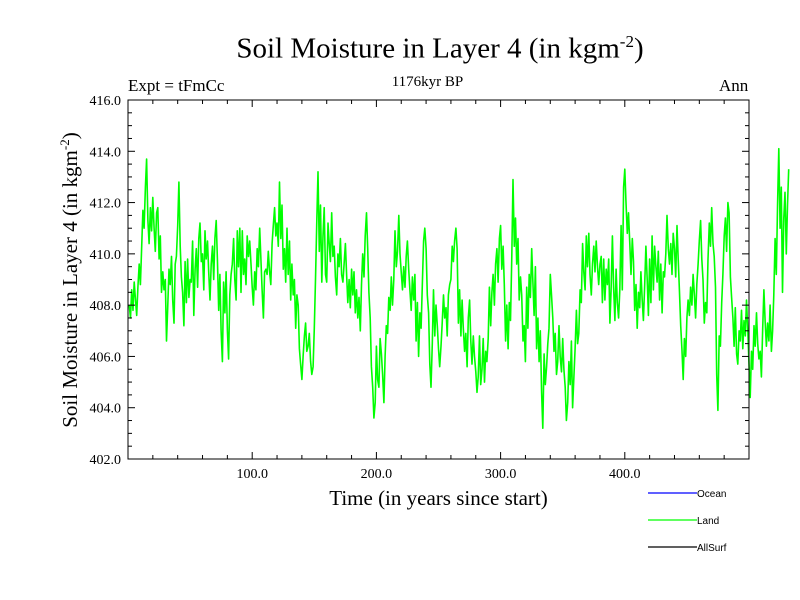  What do you see at coordinates (708, 521) in the screenshot?
I see `legend-label-land: Land` at bounding box center [708, 521].